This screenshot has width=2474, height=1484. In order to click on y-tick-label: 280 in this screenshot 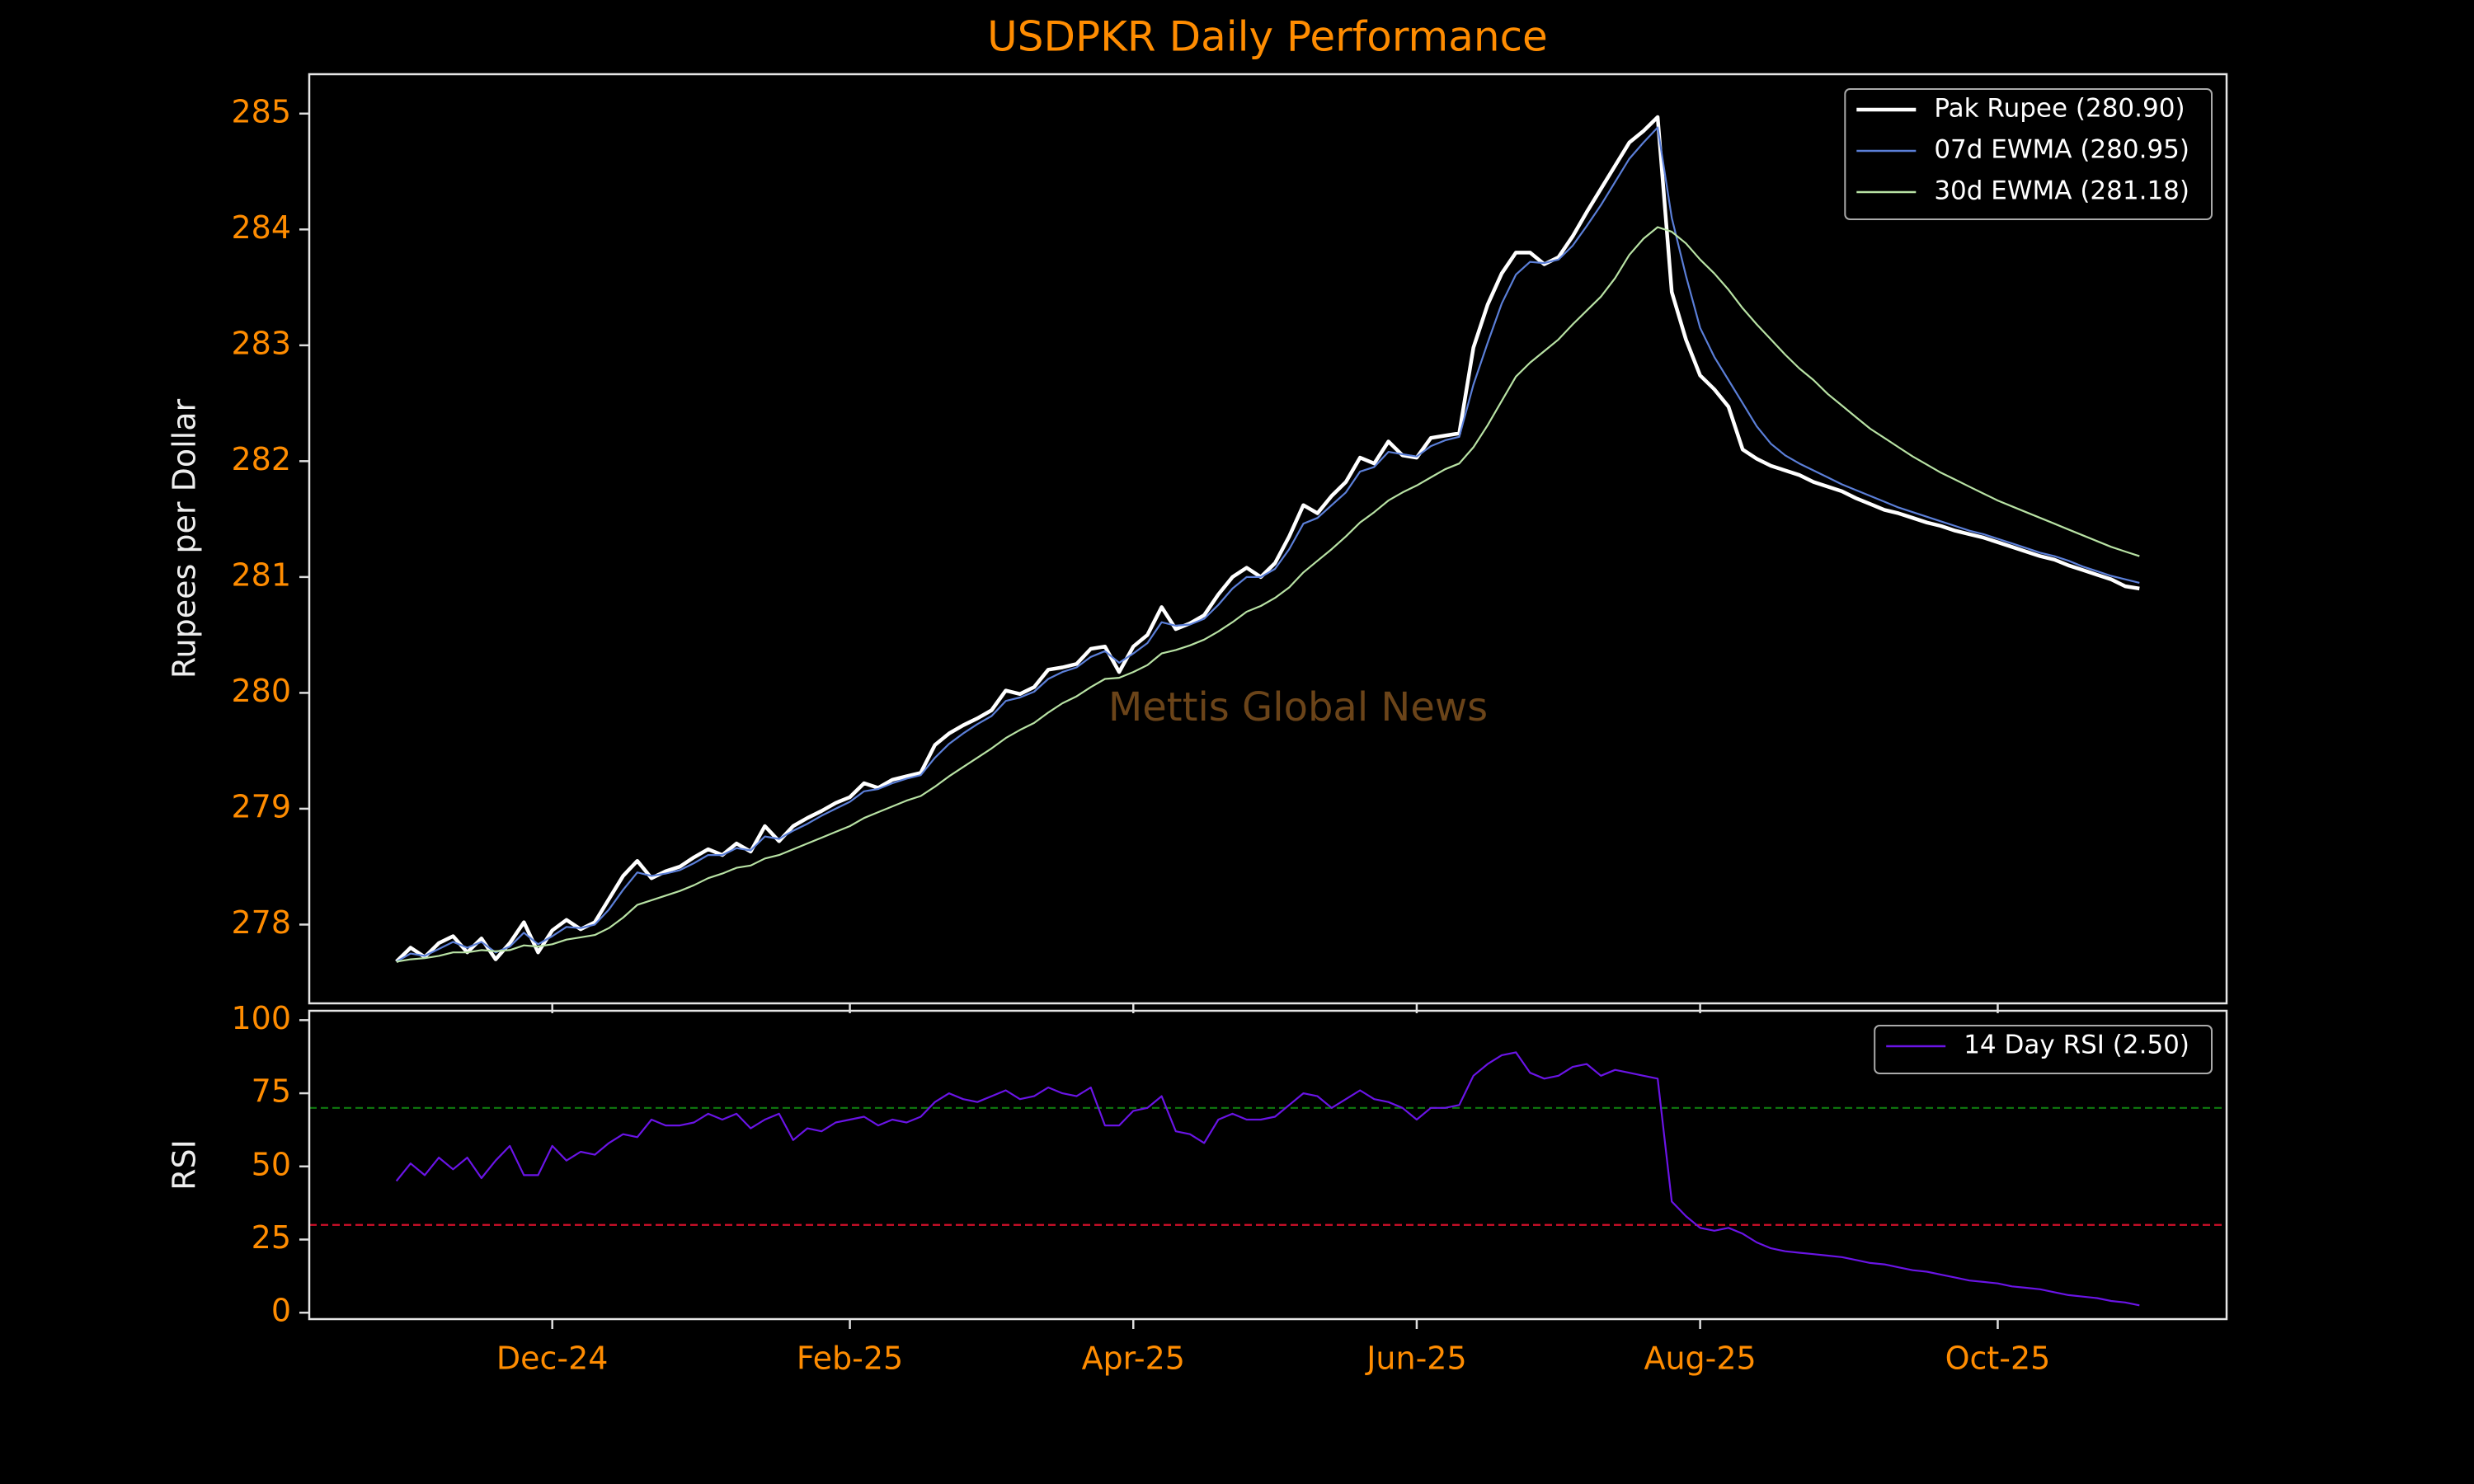, I will do `click(261, 691)`.